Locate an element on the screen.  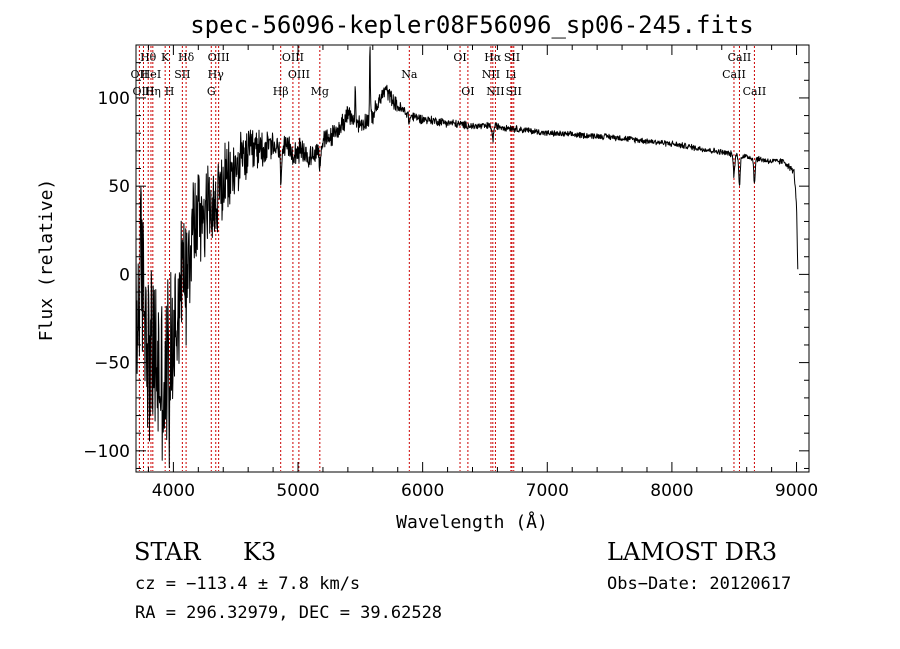
object-class: STAR is located at coordinates (167, 552).